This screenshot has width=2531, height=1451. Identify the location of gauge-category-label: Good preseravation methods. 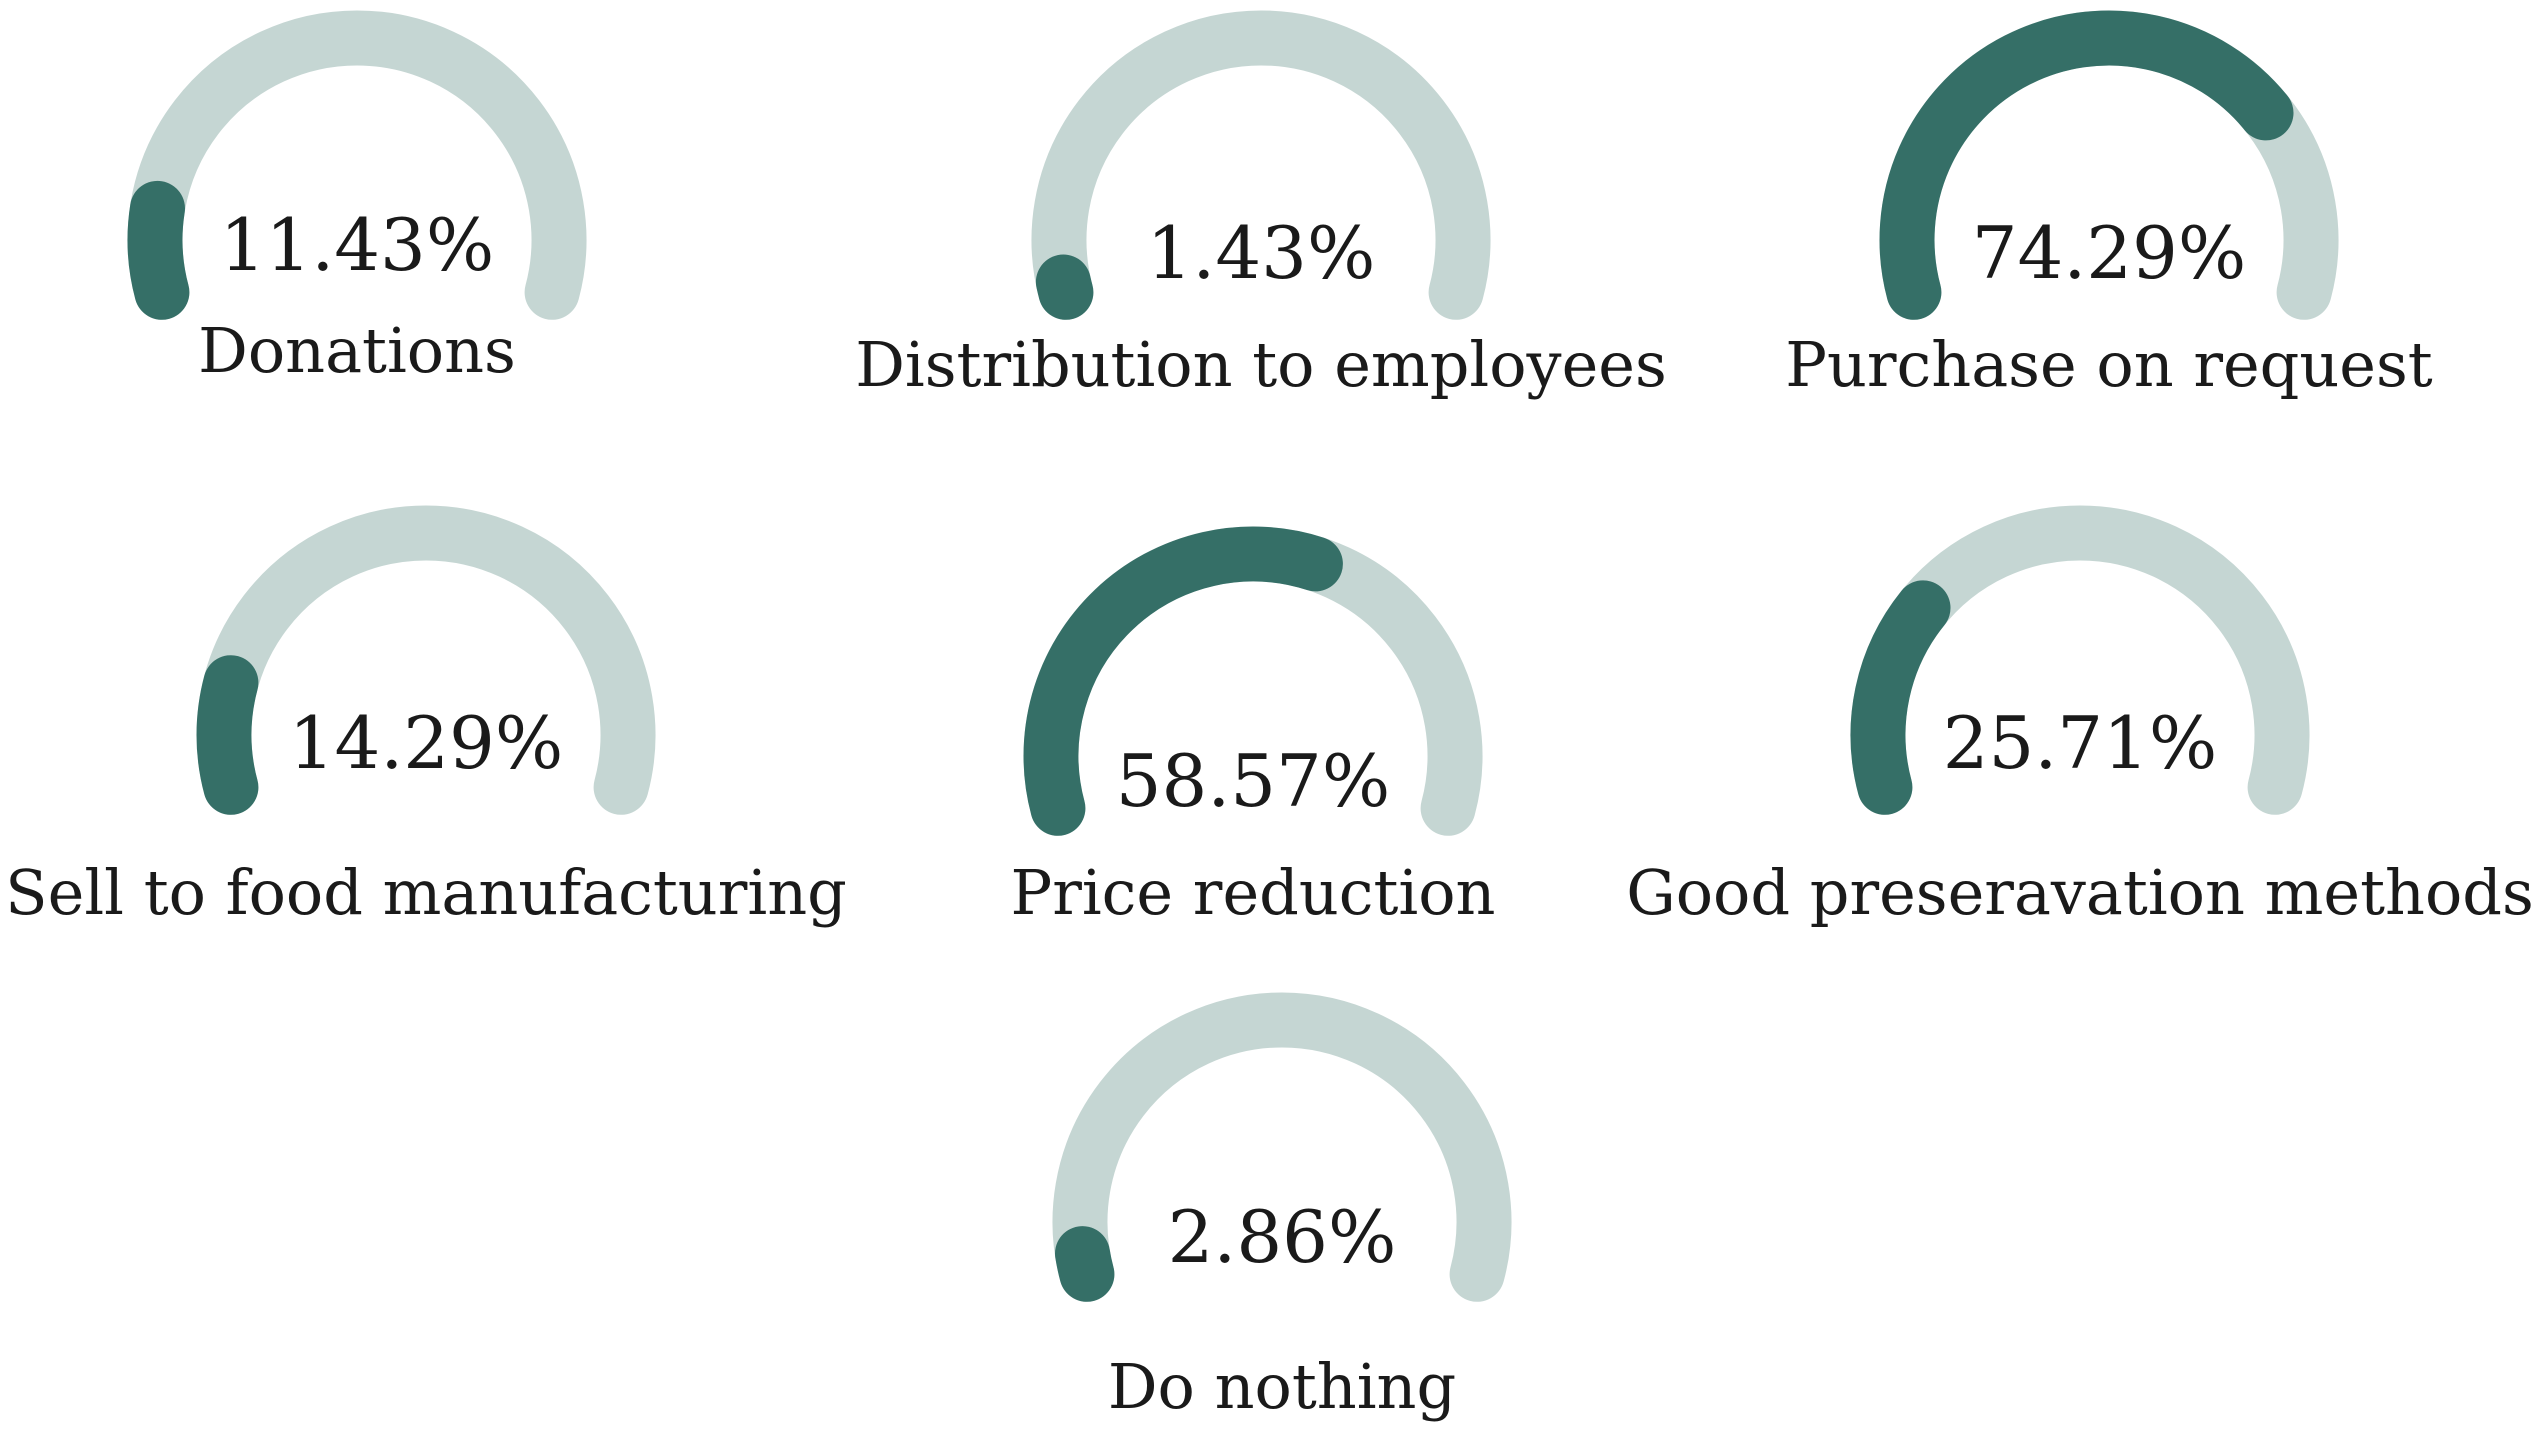
(2078, 892).